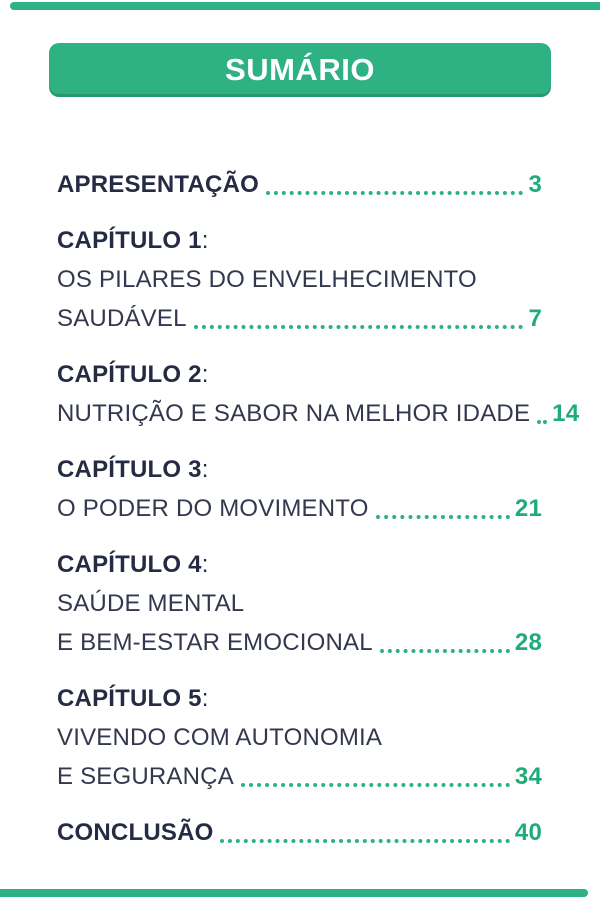 This screenshot has width=600, height=900. I want to click on toc-entry-capitulo-3: CAPÍTULO 3: O PODER DO MOVIMENTO 21, so click(299, 489).